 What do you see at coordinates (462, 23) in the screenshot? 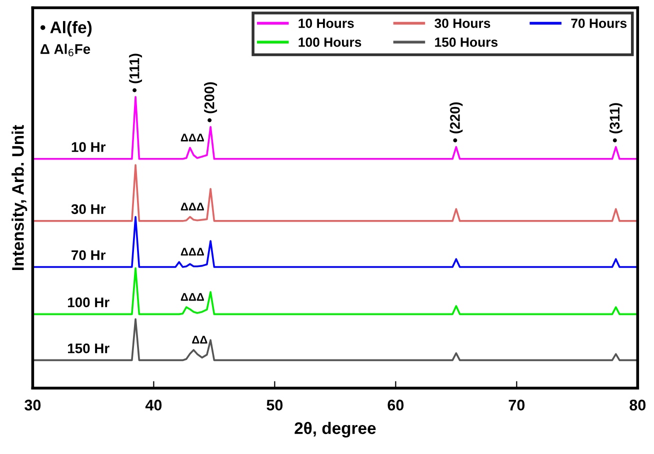
I see `legend-label: 30 Hours` at bounding box center [462, 23].